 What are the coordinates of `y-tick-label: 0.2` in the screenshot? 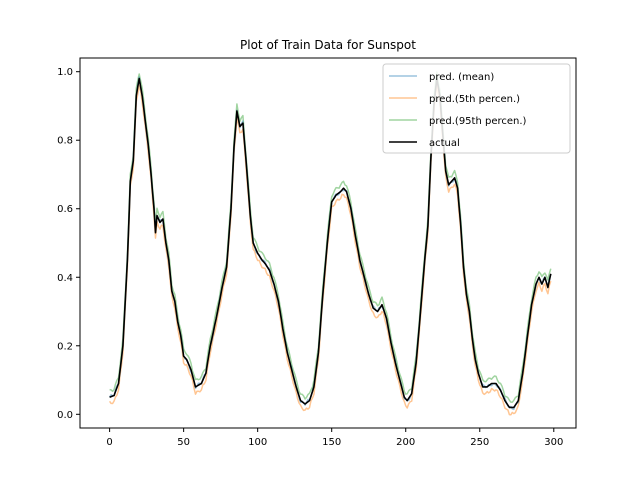 It's located at (65, 346).